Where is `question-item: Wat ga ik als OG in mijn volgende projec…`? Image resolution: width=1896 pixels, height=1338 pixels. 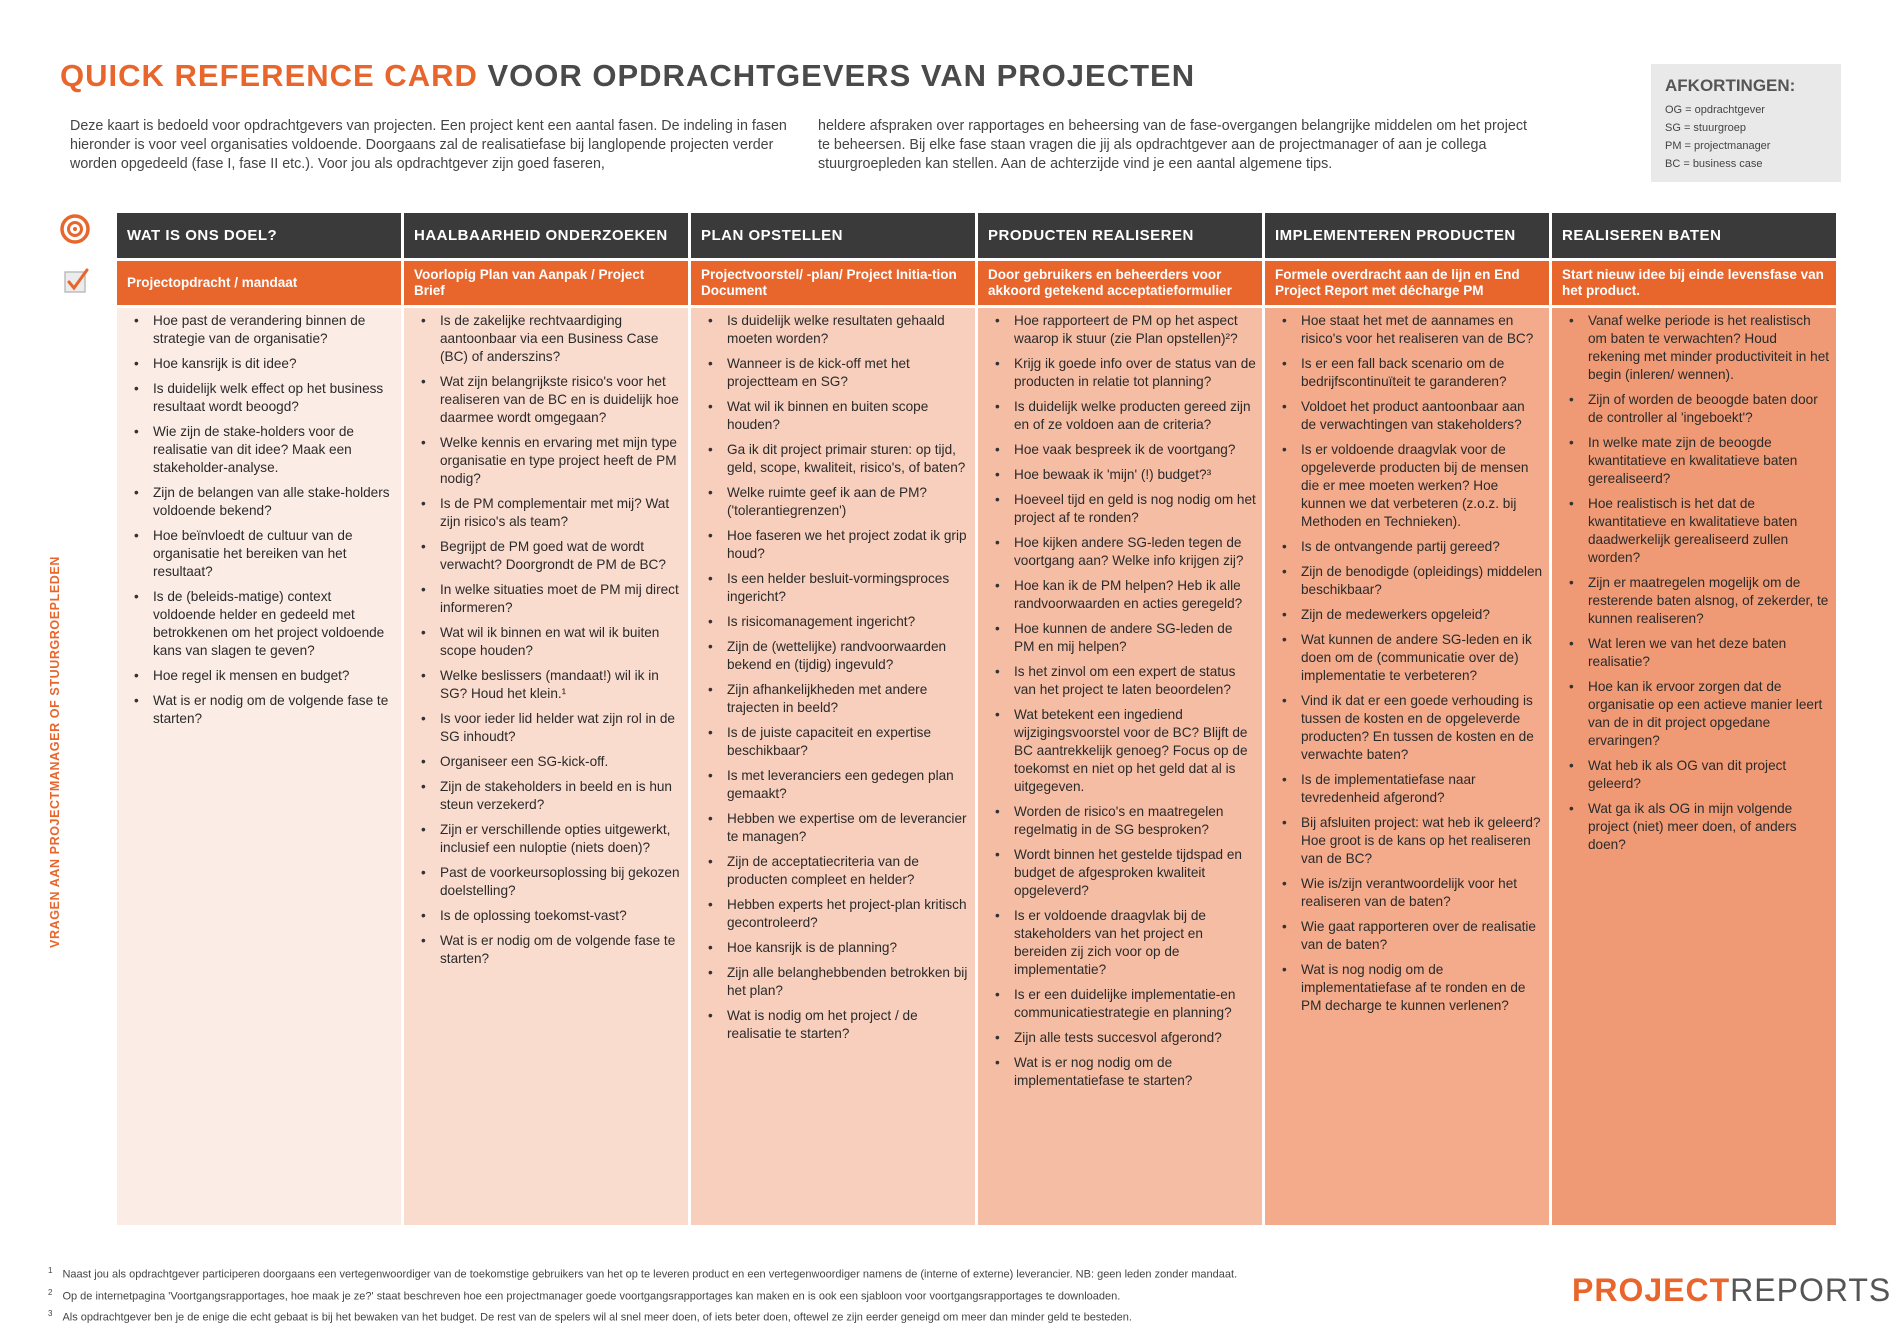 question-item: Wat ga ik als OG in mijn volgende projec… is located at coordinates (1696, 827).